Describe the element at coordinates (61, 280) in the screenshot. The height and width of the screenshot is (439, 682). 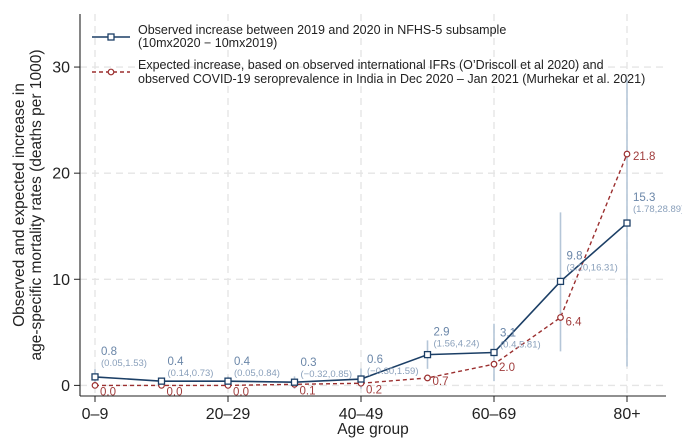
I see `y-tick-label: 10` at that location.